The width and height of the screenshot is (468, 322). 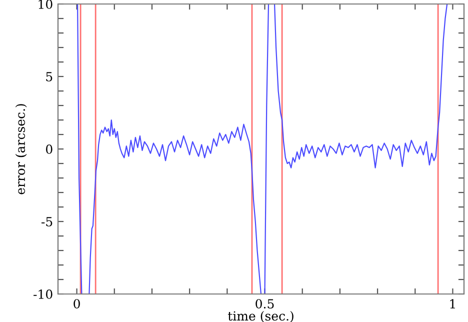 What do you see at coordinates (265, 304) in the screenshot?
I see `x-tick-label: 0.5` at bounding box center [265, 304].